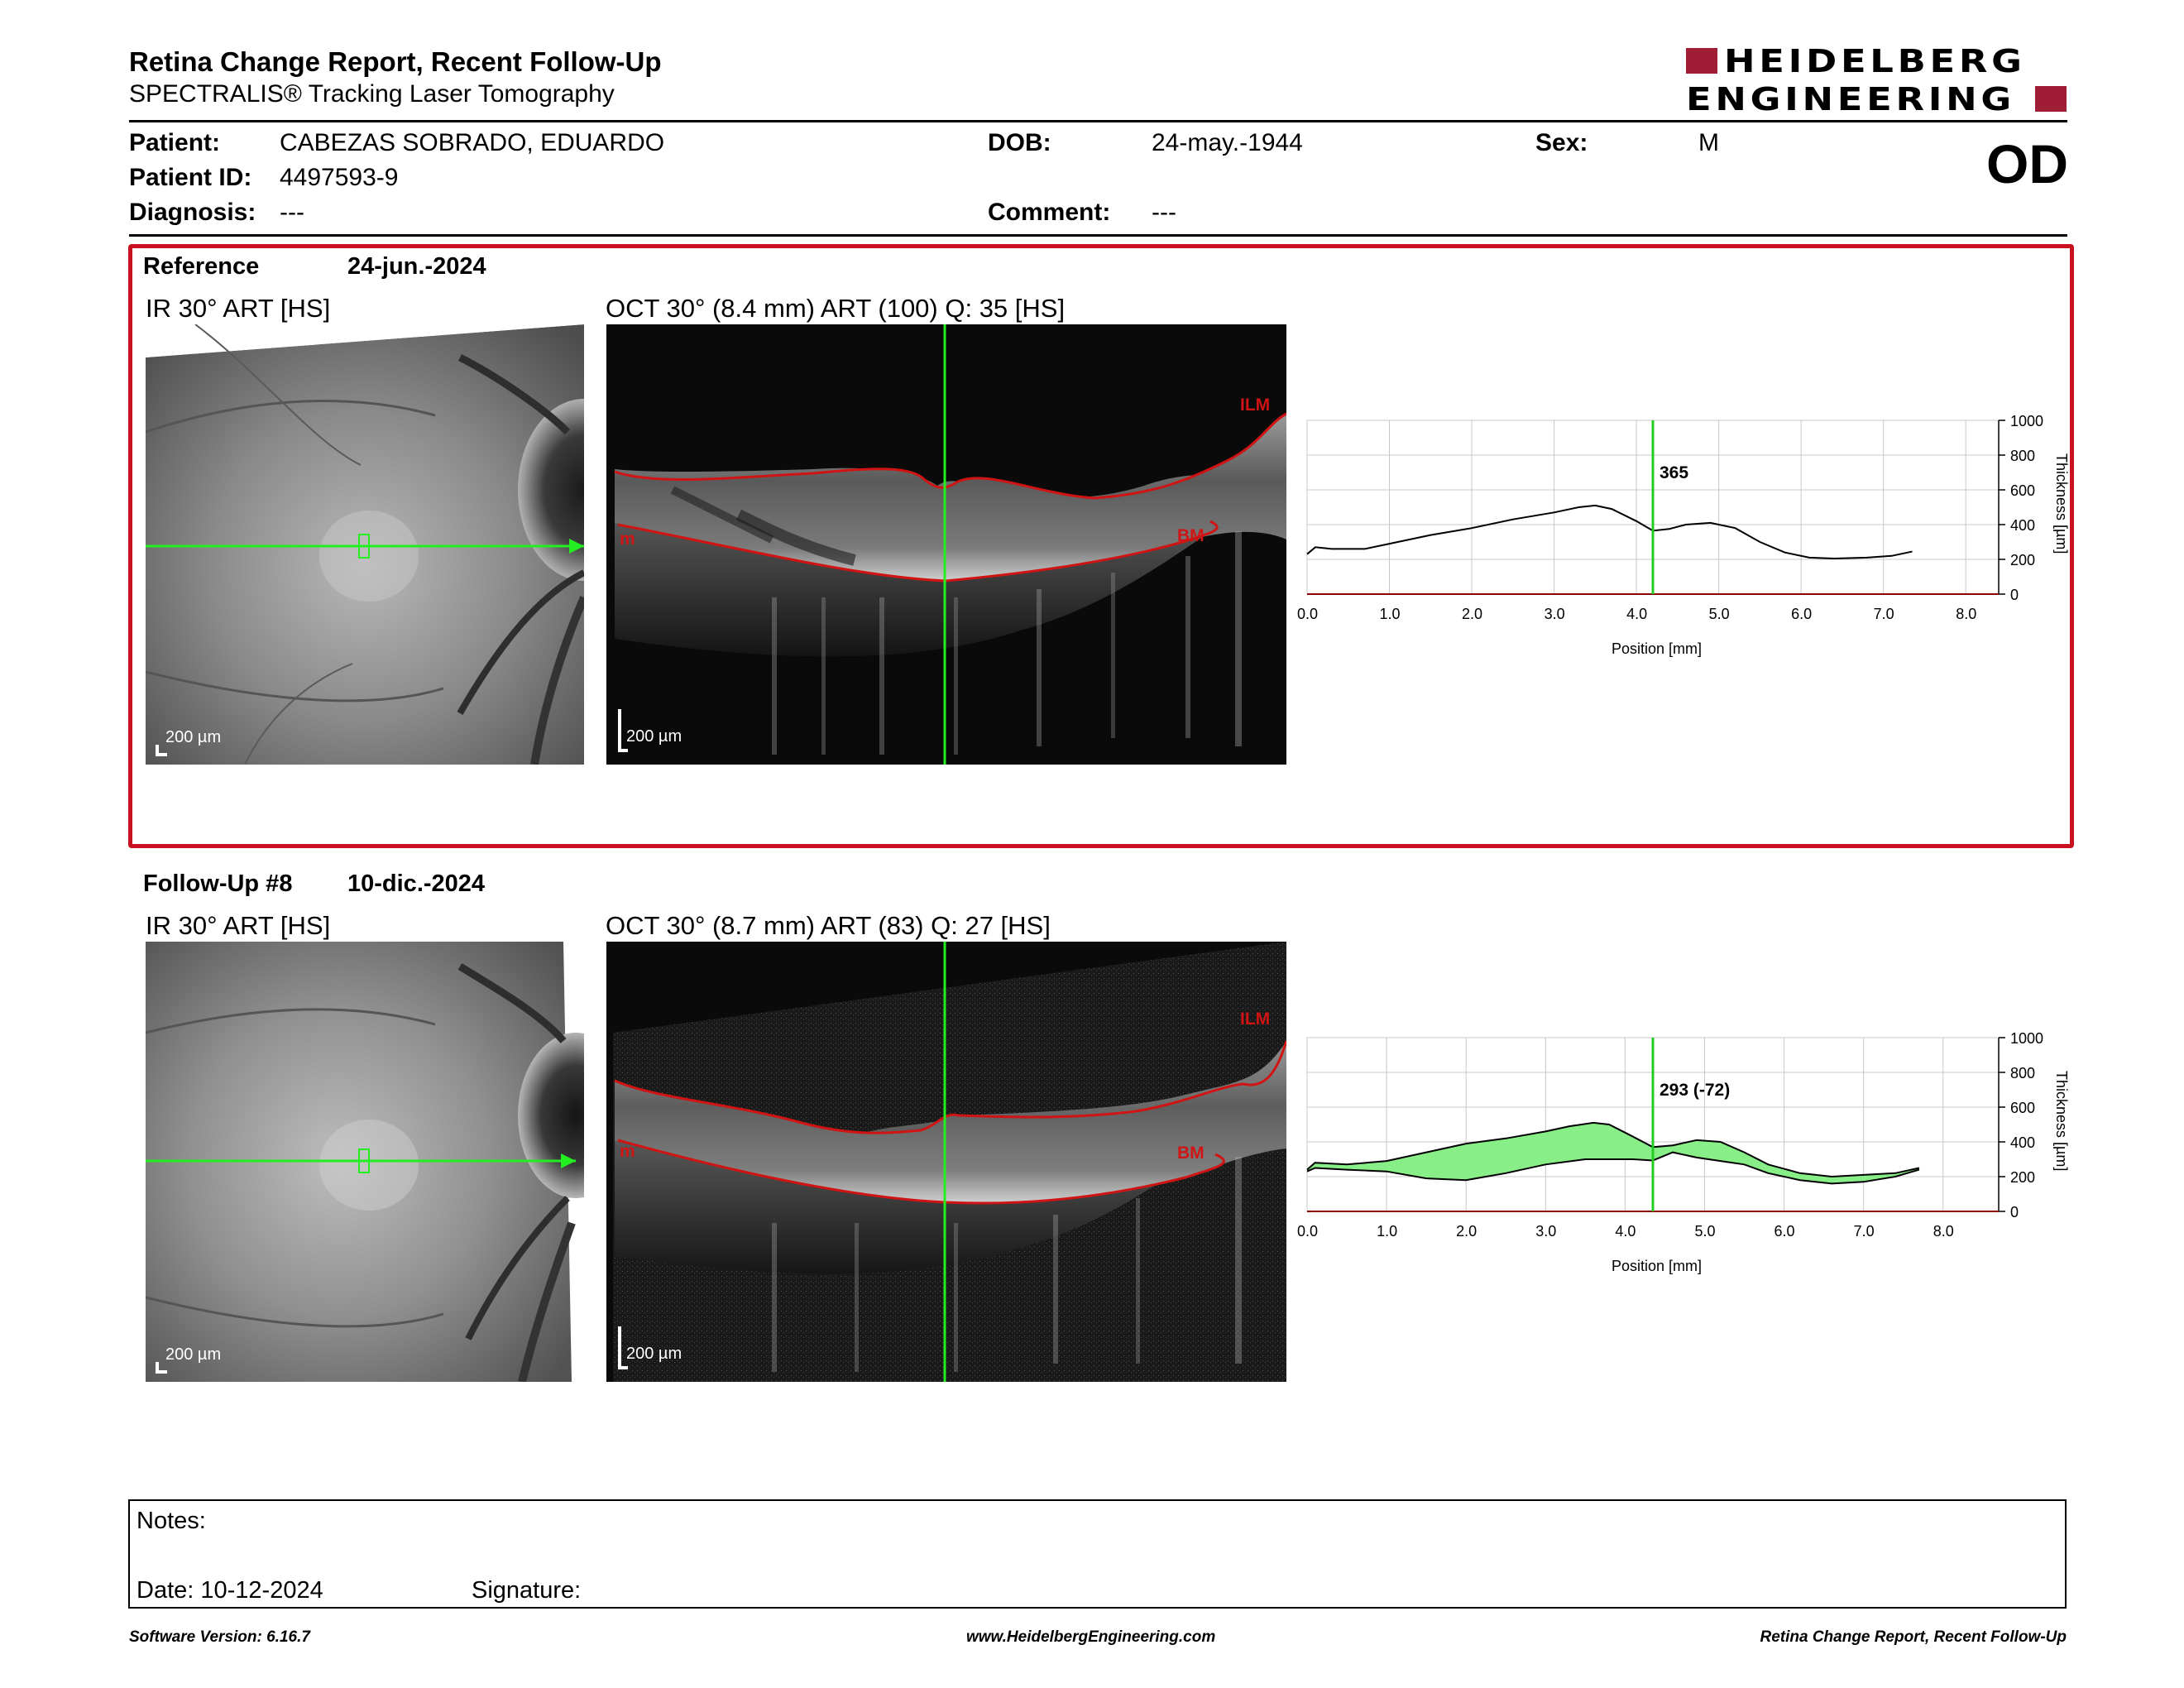 This screenshot has width=2184, height=1688. I want to click on fu-chart-series-0-line, so click(1613, 1168).